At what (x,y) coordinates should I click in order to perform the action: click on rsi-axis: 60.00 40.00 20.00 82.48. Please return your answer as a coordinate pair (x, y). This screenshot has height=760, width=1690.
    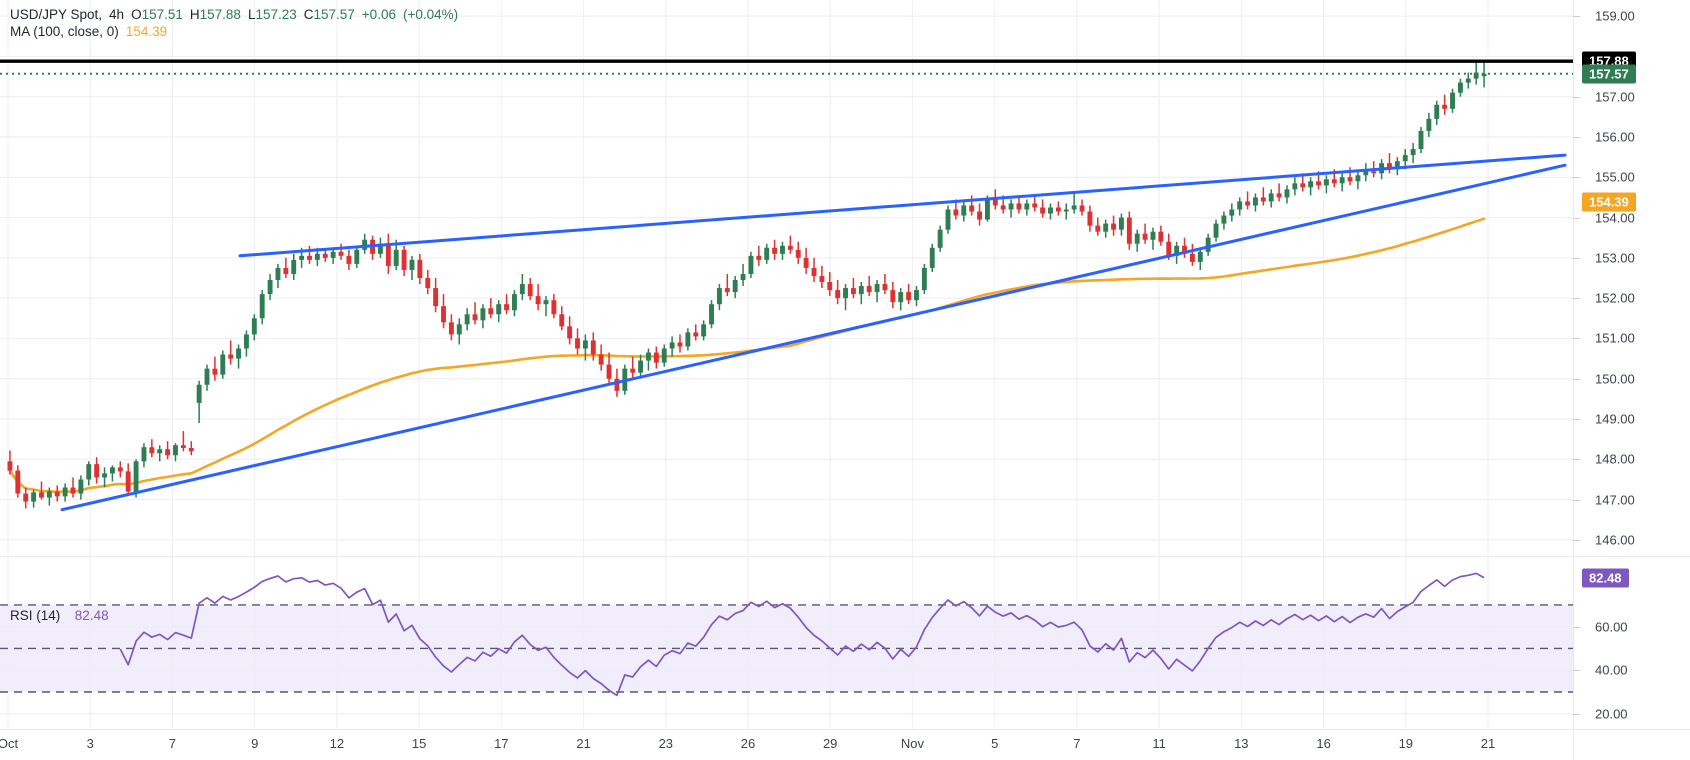
    Looking at the image, I should click on (1631, 643).